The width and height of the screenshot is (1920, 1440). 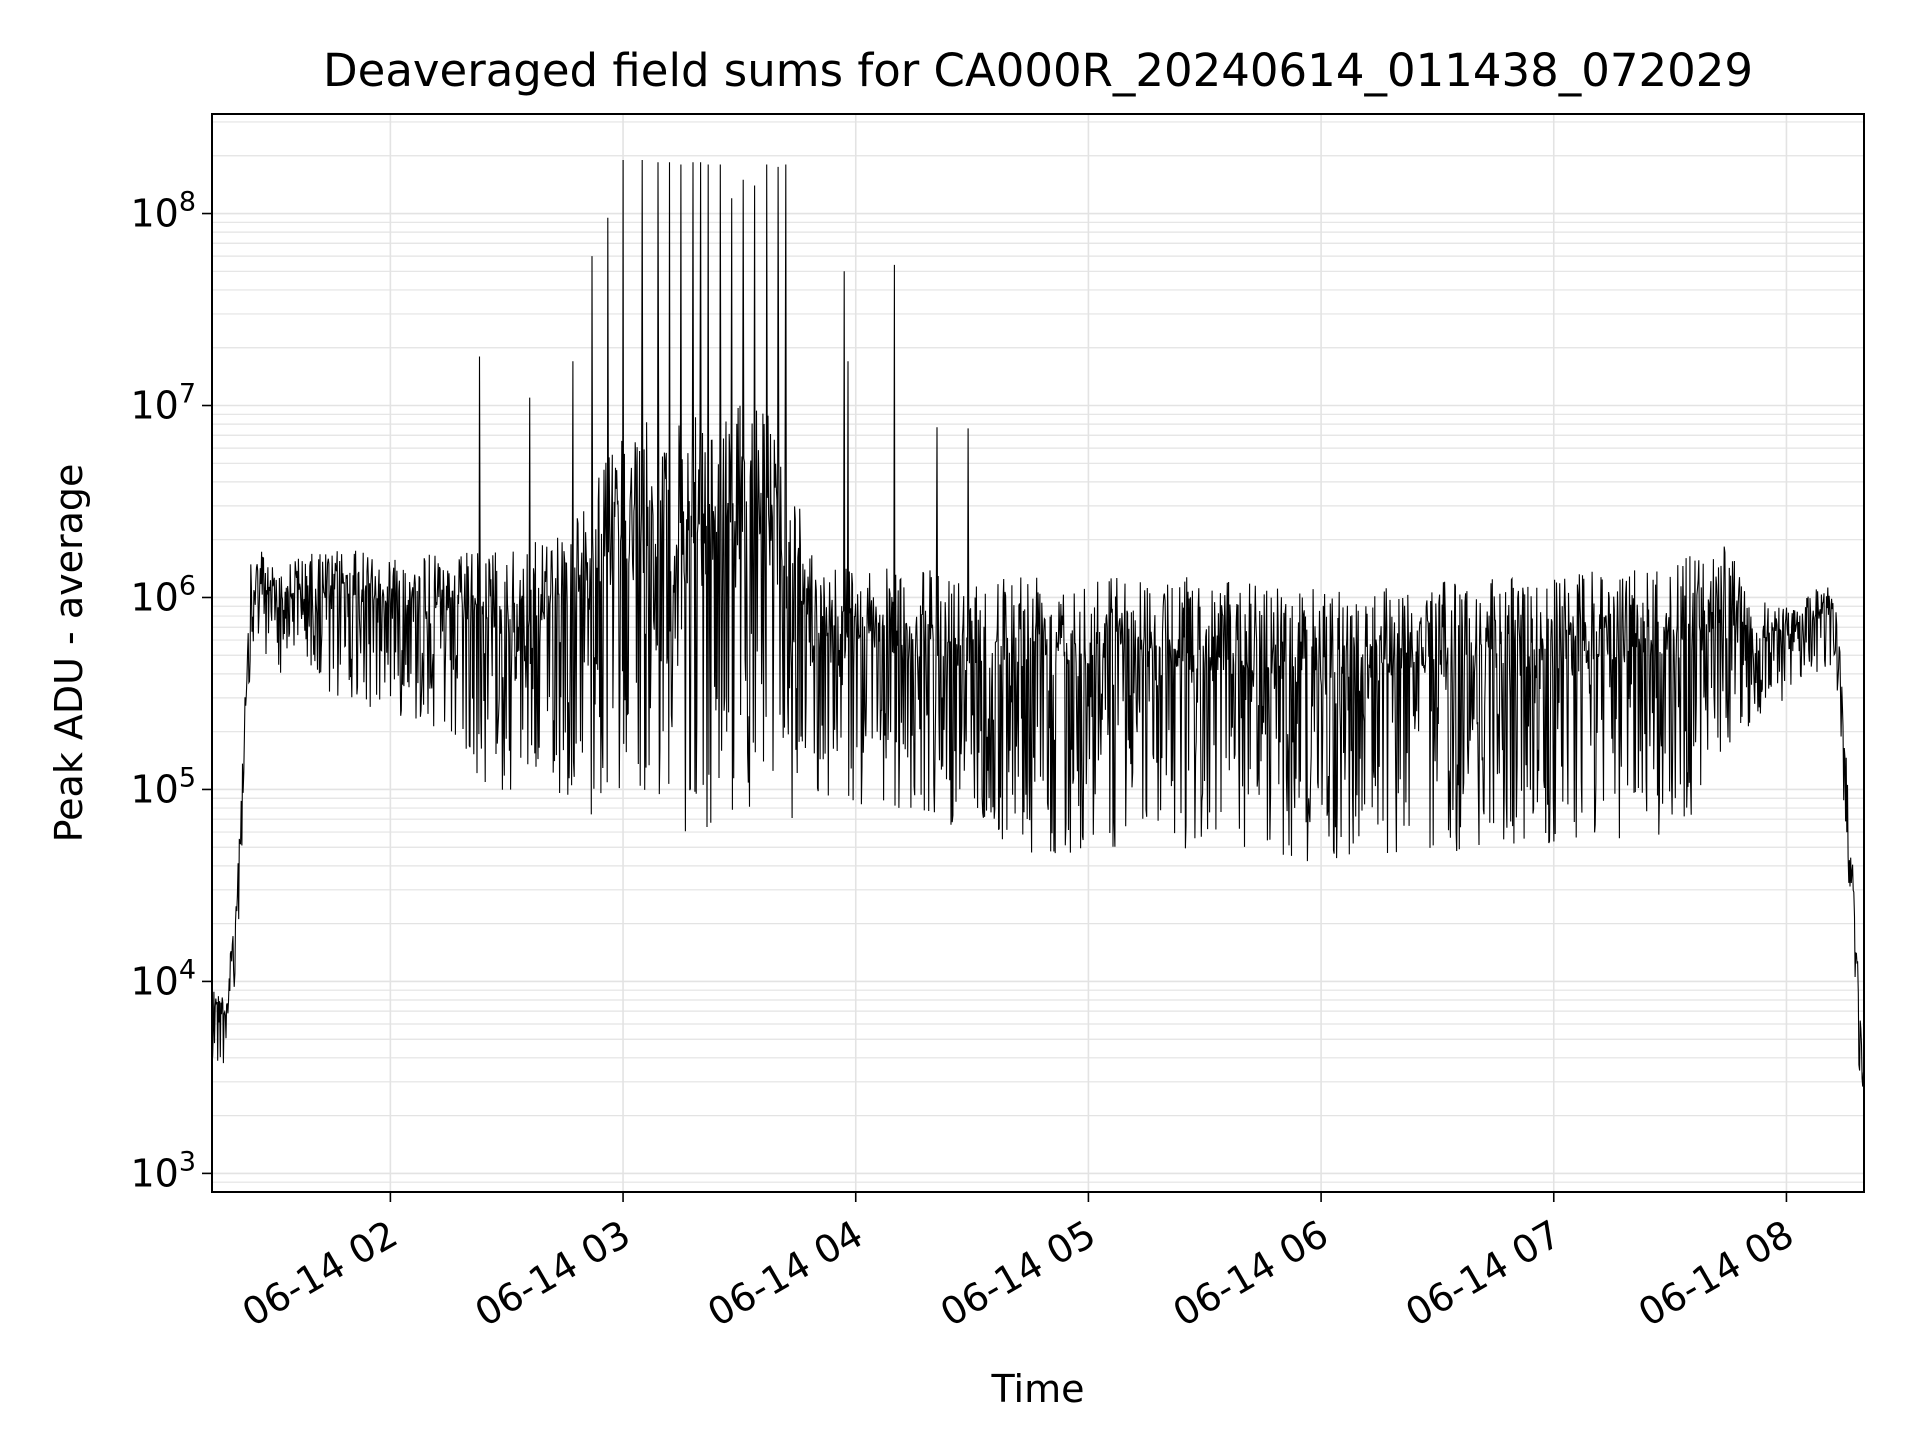 What do you see at coordinates (163, 594) in the screenshot?
I see `y-tick-label: 106` at bounding box center [163, 594].